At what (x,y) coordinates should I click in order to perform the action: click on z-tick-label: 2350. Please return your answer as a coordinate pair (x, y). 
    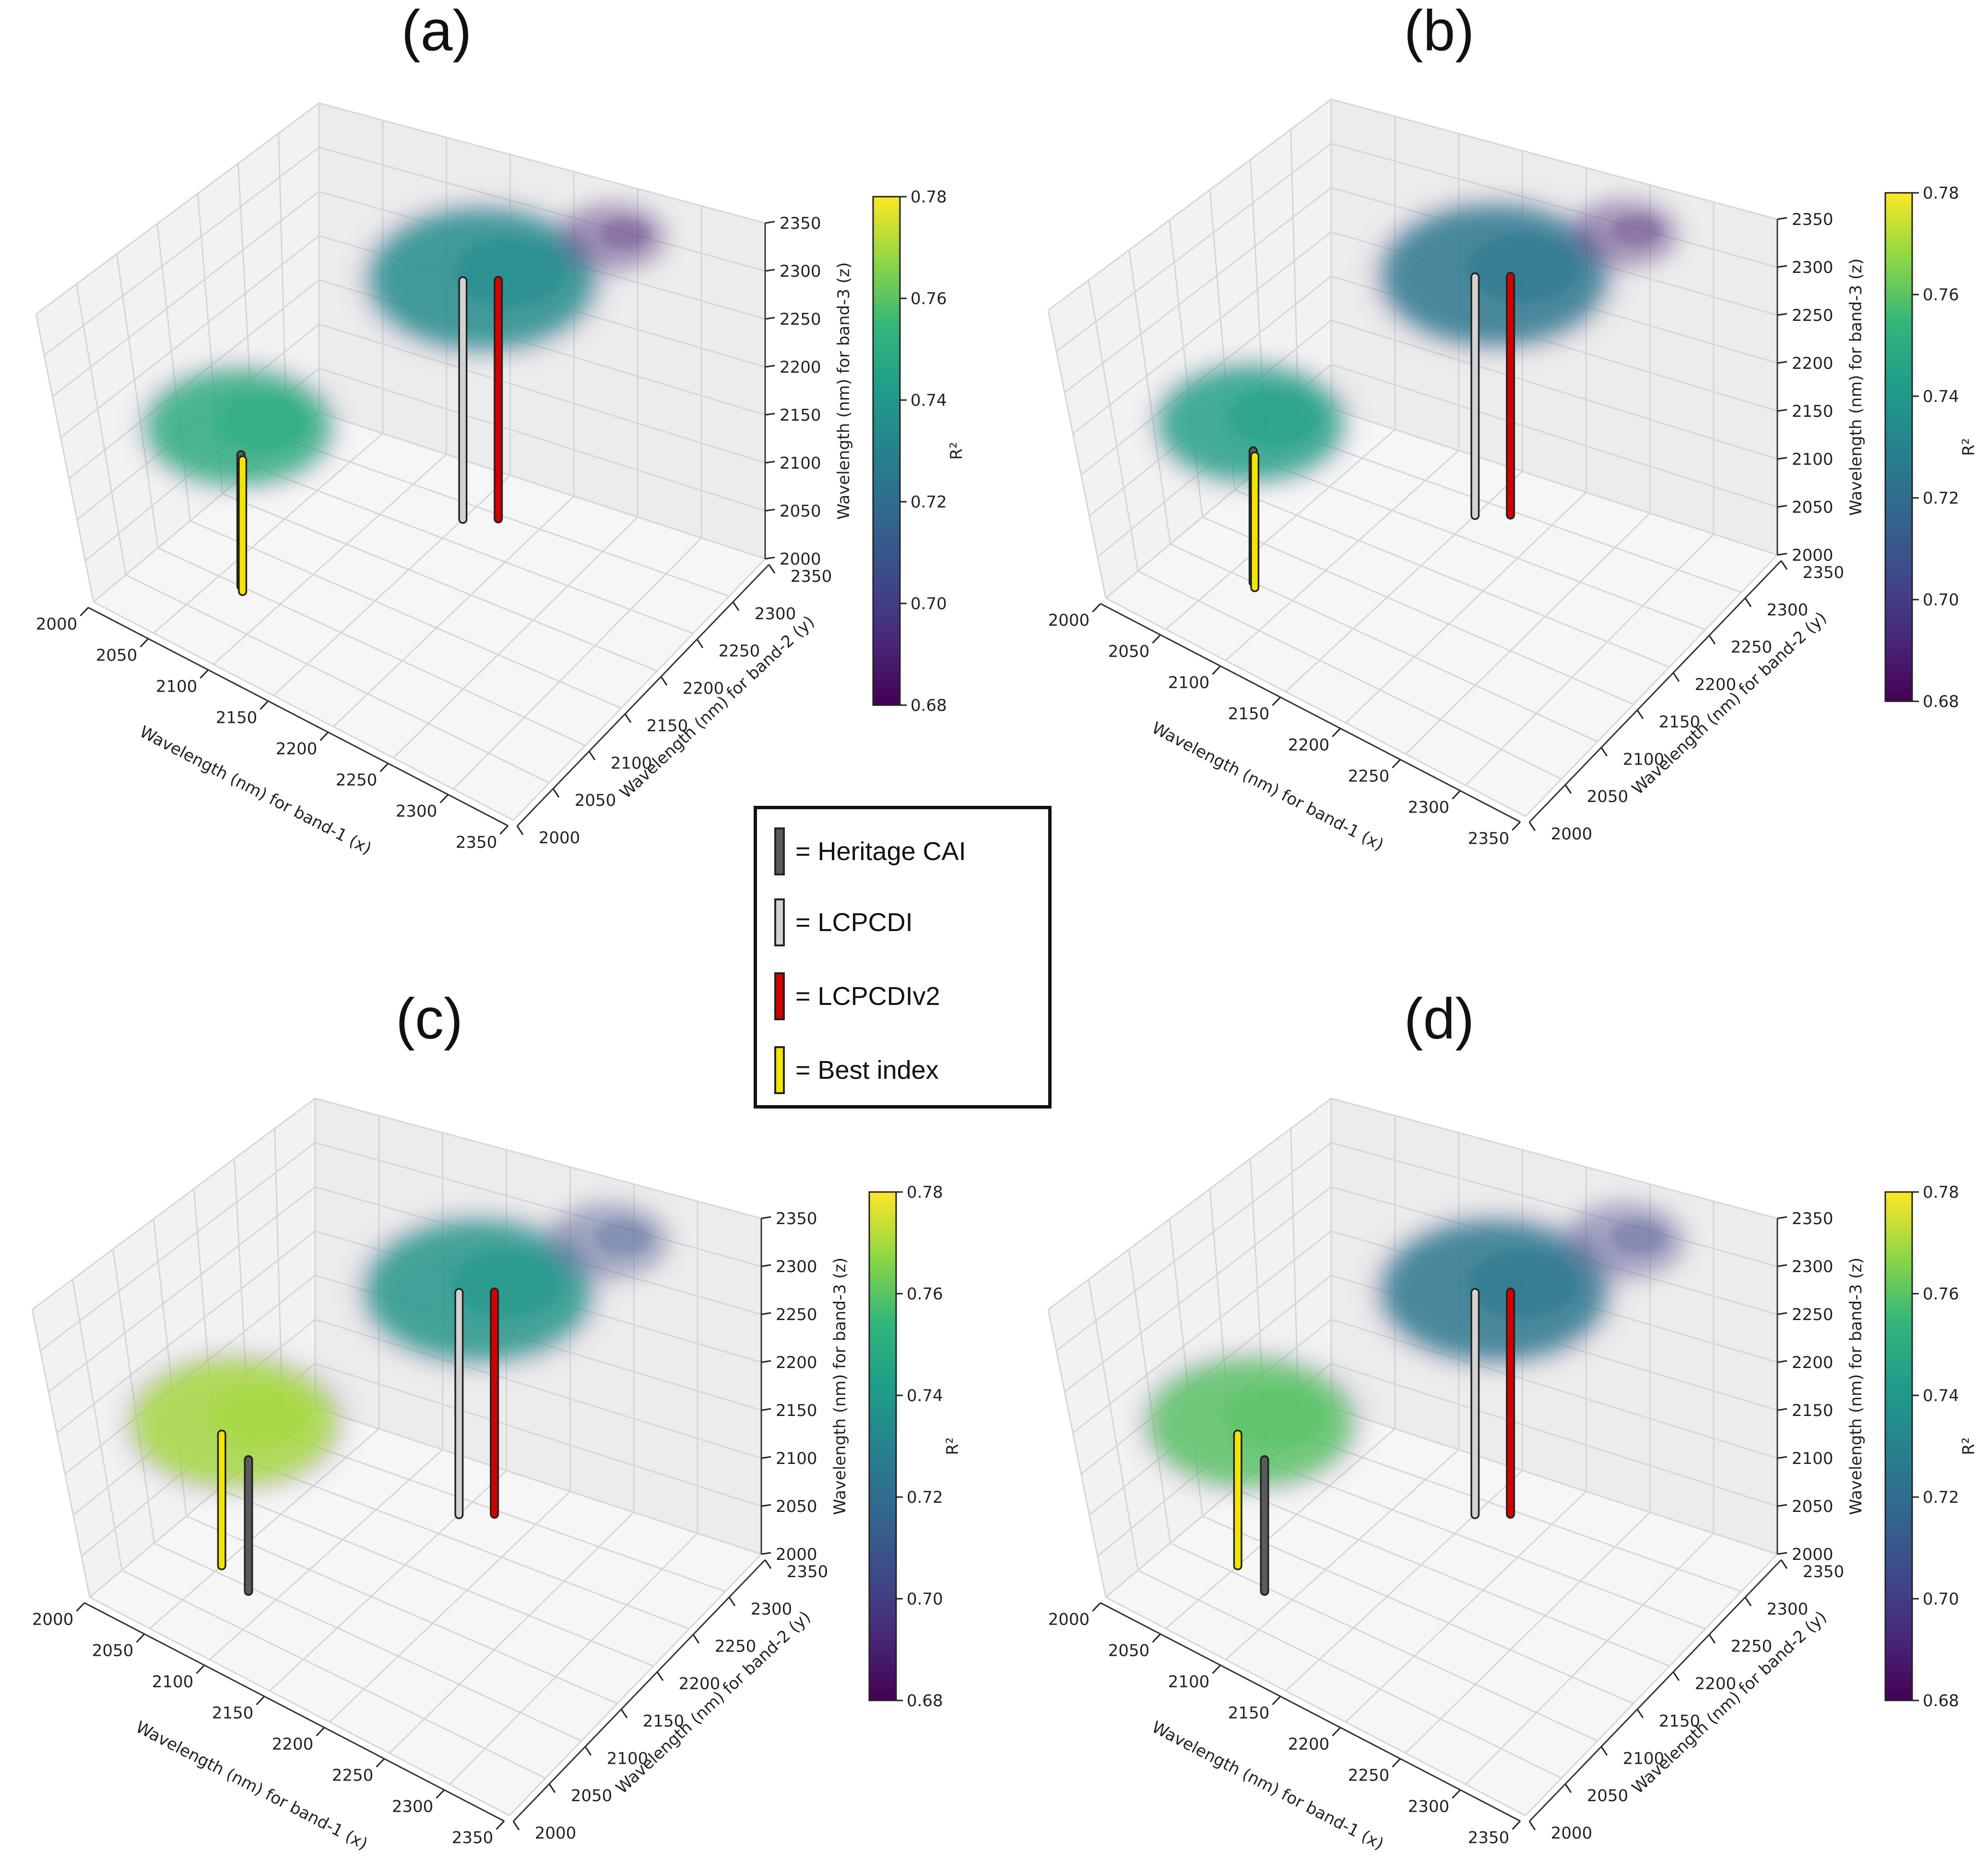
    Looking at the image, I should click on (800, 223).